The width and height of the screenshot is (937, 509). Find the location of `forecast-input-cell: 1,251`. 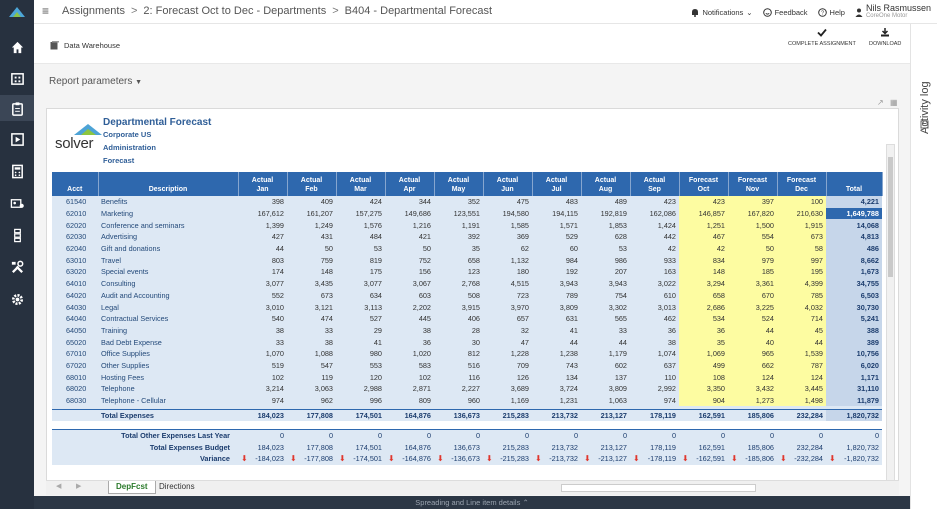

forecast-input-cell: 1,251 is located at coordinates (703, 225).